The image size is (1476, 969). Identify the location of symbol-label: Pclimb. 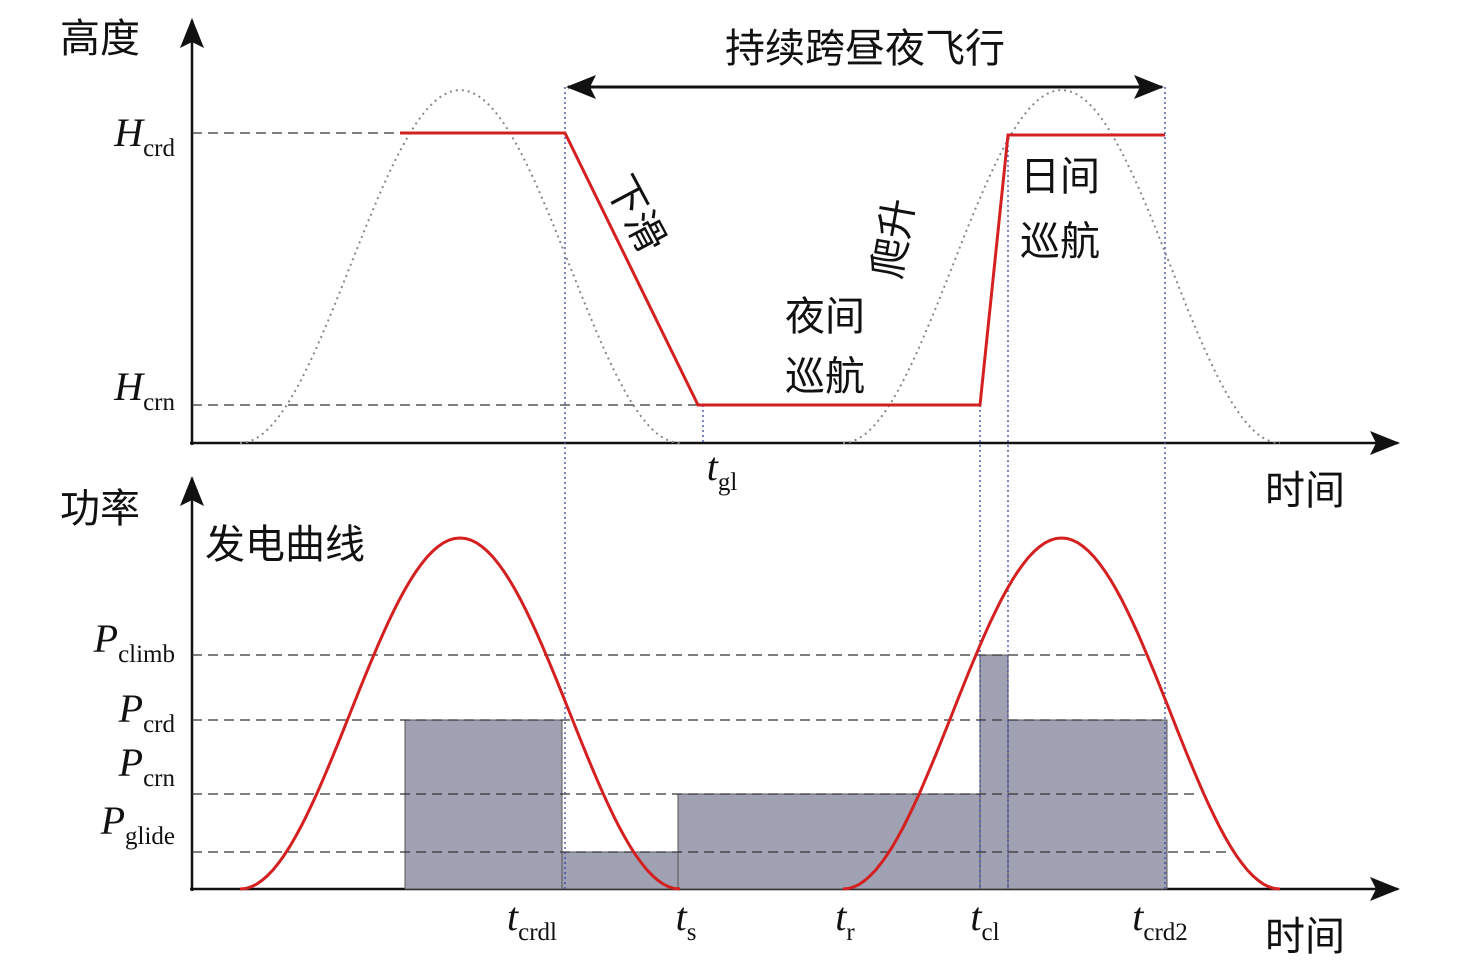
(134, 642).